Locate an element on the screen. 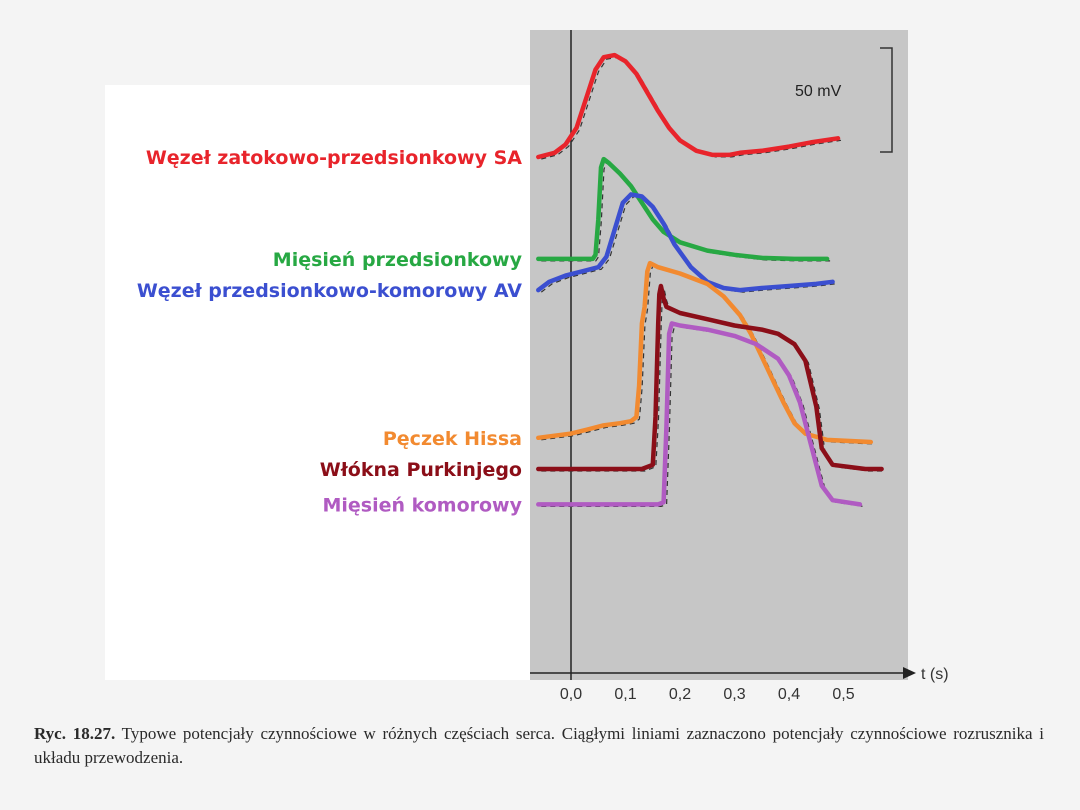 This screenshot has width=1080, height=810. label-miesien-komorowy: Mięsień komorowy is located at coordinates (422, 505).